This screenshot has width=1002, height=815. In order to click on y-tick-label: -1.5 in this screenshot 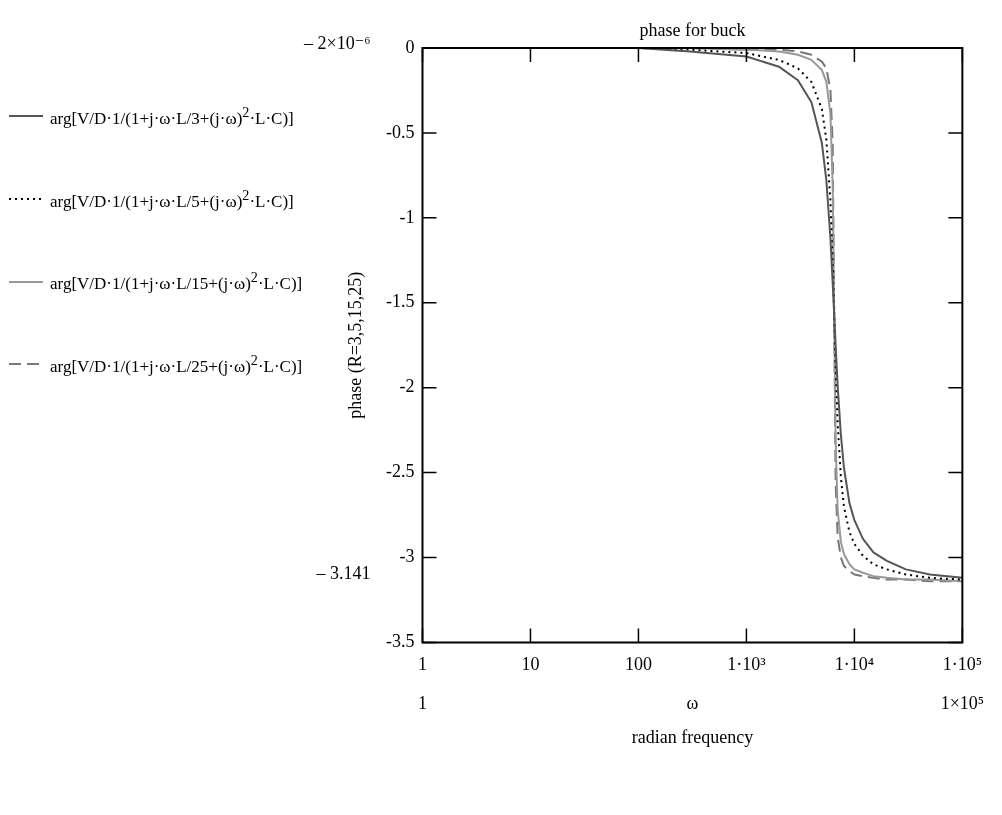, I will do `click(400, 301)`.